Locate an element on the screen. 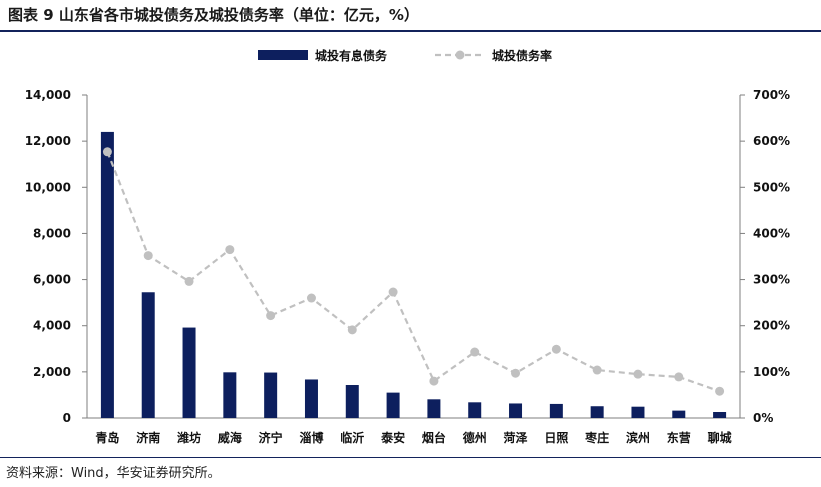 Image resolution: width=821 pixels, height=487 pixels. x-category-label: 滨州 is located at coordinates (638, 437).